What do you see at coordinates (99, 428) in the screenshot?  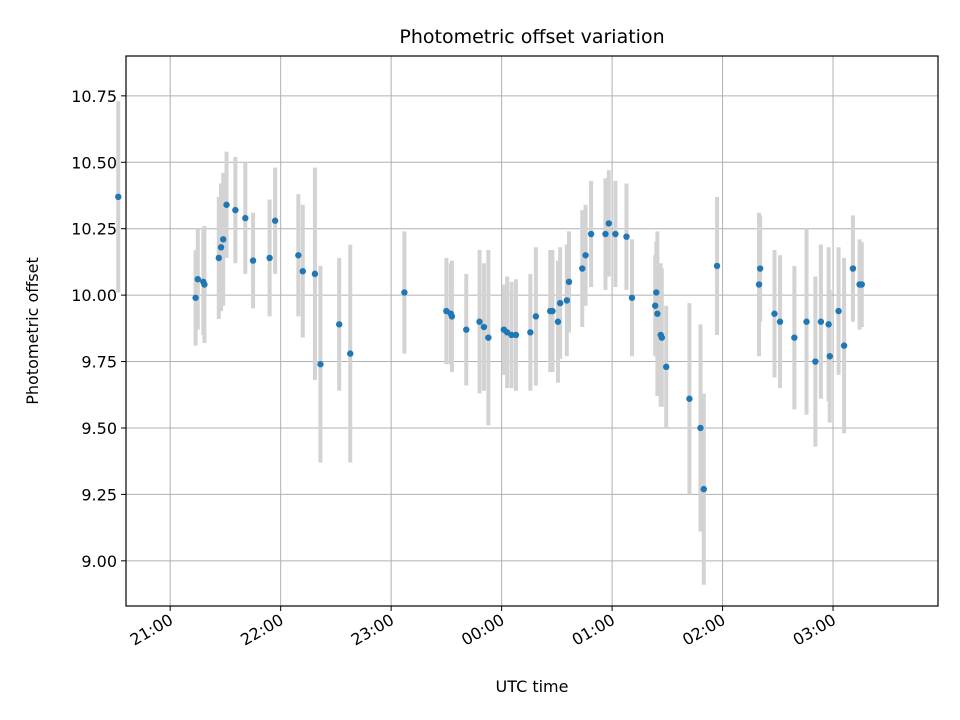 I see `y-tick-label: 9.50` at bounding box center [99, 428].